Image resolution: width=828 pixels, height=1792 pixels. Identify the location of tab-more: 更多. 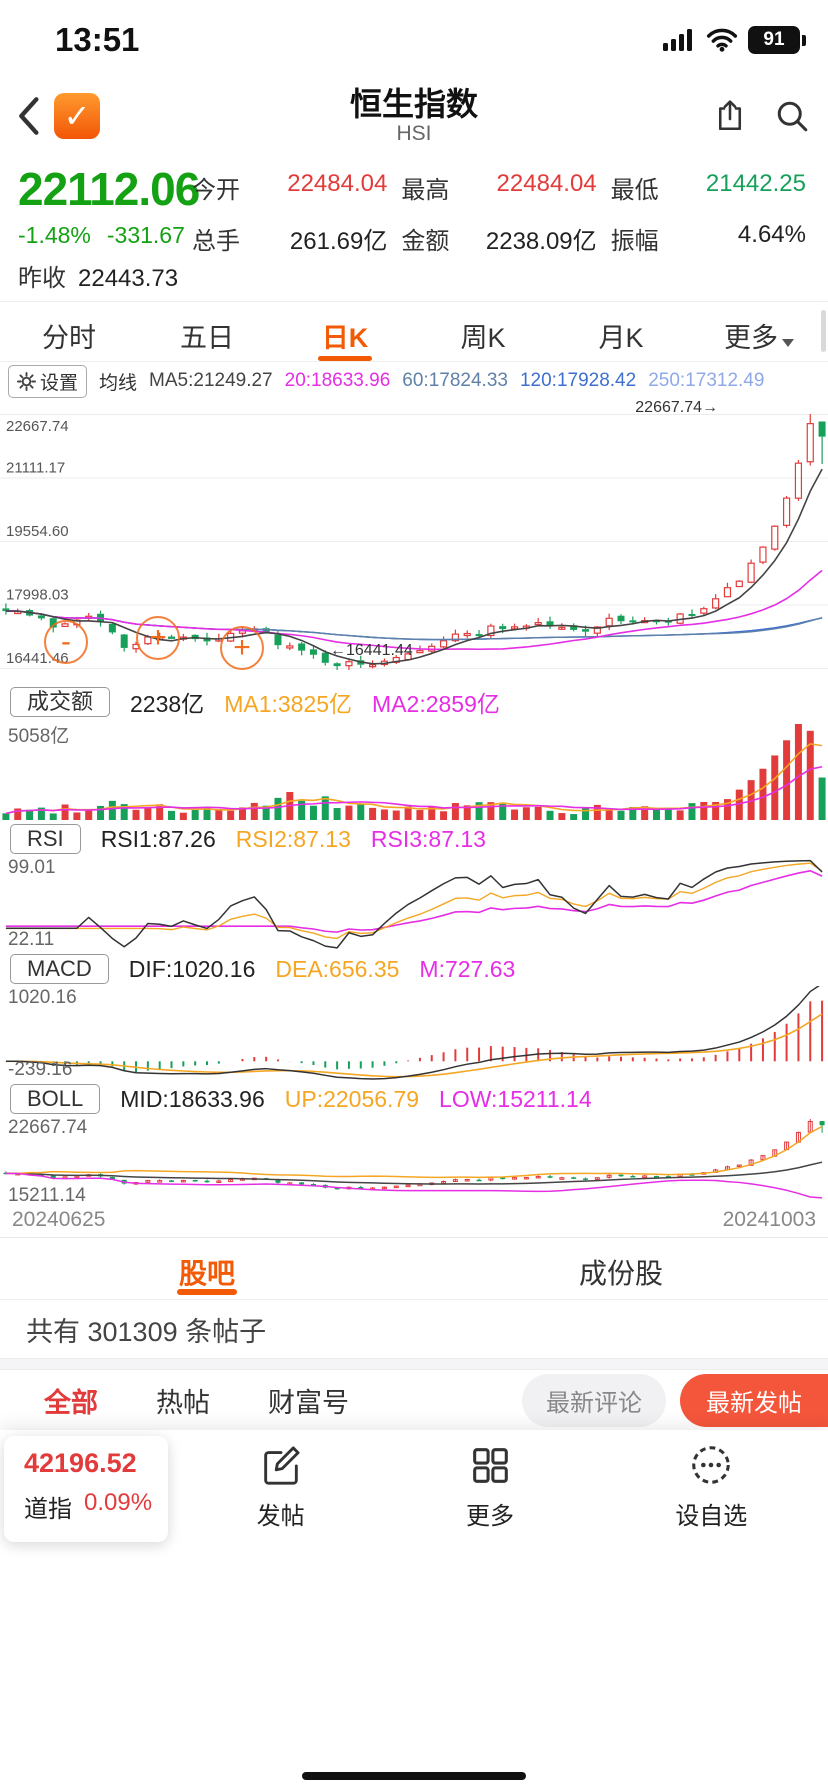
(759, 331).